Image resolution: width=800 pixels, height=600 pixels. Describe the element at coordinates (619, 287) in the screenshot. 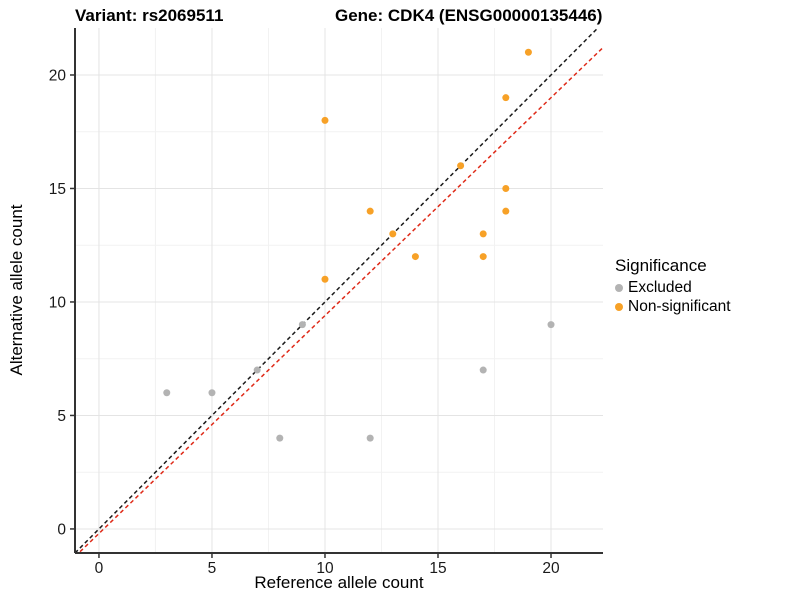

I see `excluded-dot-icon` at that location.